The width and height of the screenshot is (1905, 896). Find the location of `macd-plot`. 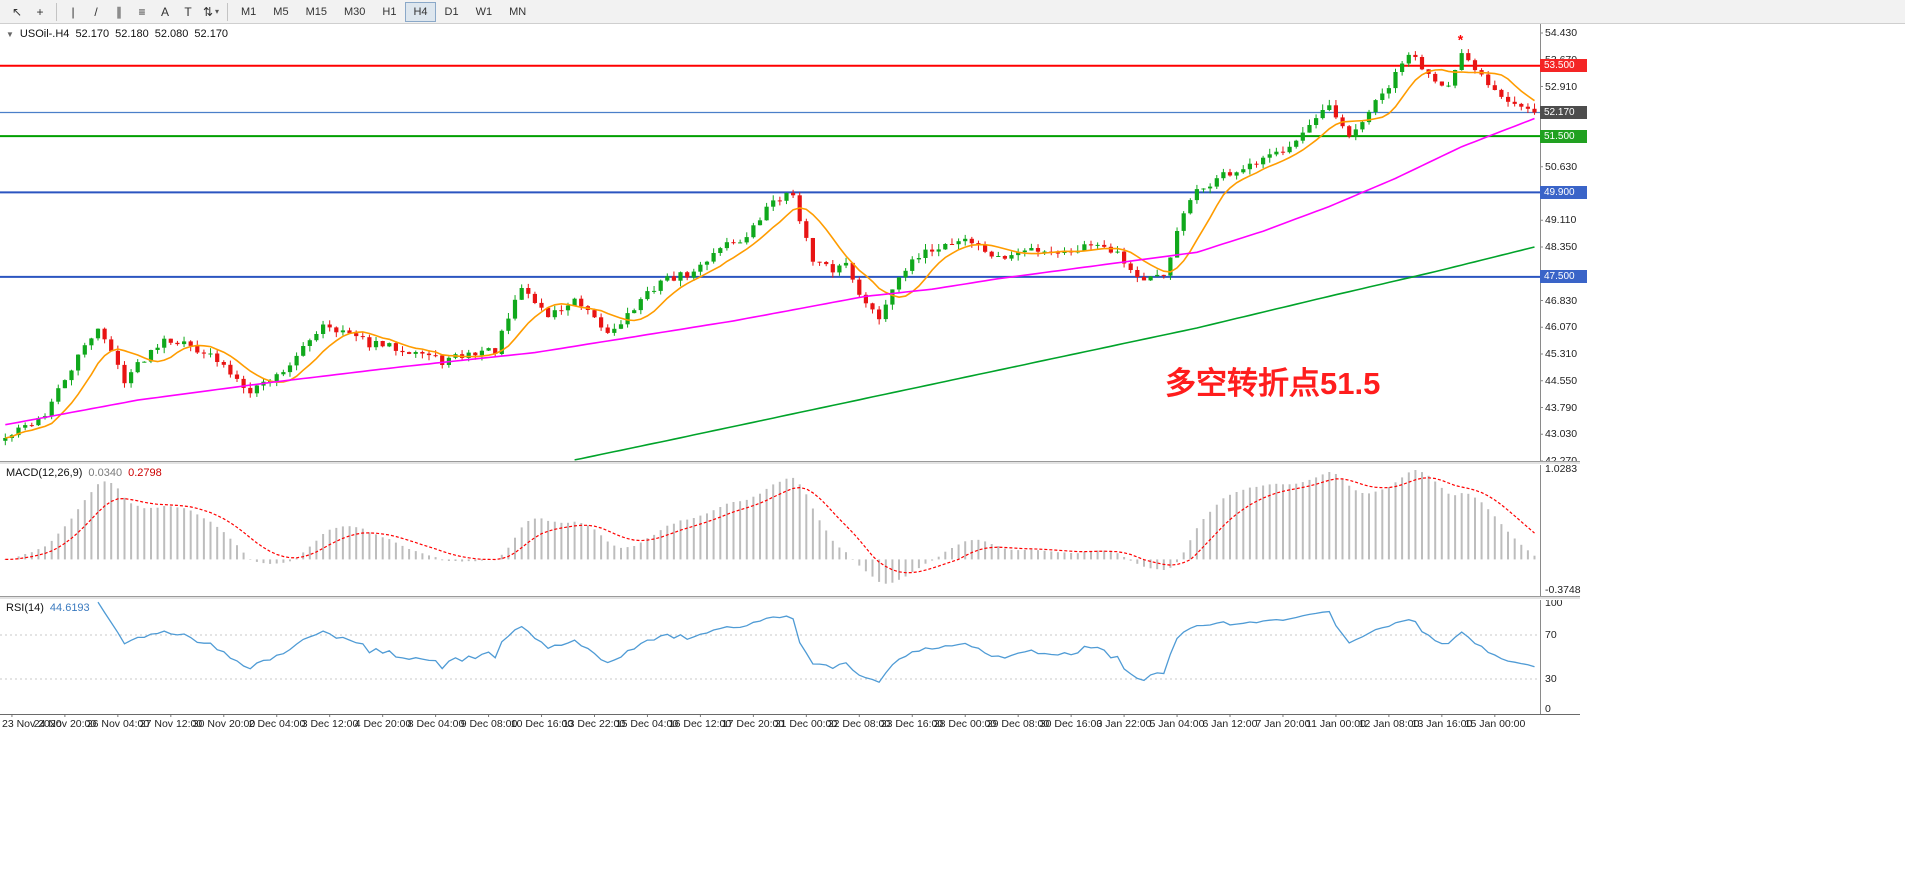

macd-plot is located at coordinates (770, 527).